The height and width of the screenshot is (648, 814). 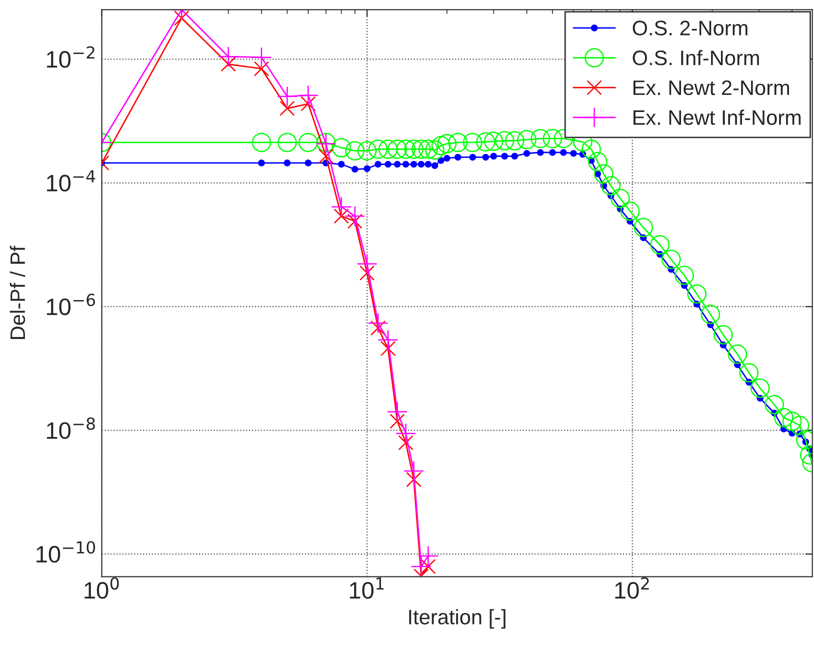 I want to click on legend-label: Ex. Newt 2-Norm, so click(x=712, y=88).